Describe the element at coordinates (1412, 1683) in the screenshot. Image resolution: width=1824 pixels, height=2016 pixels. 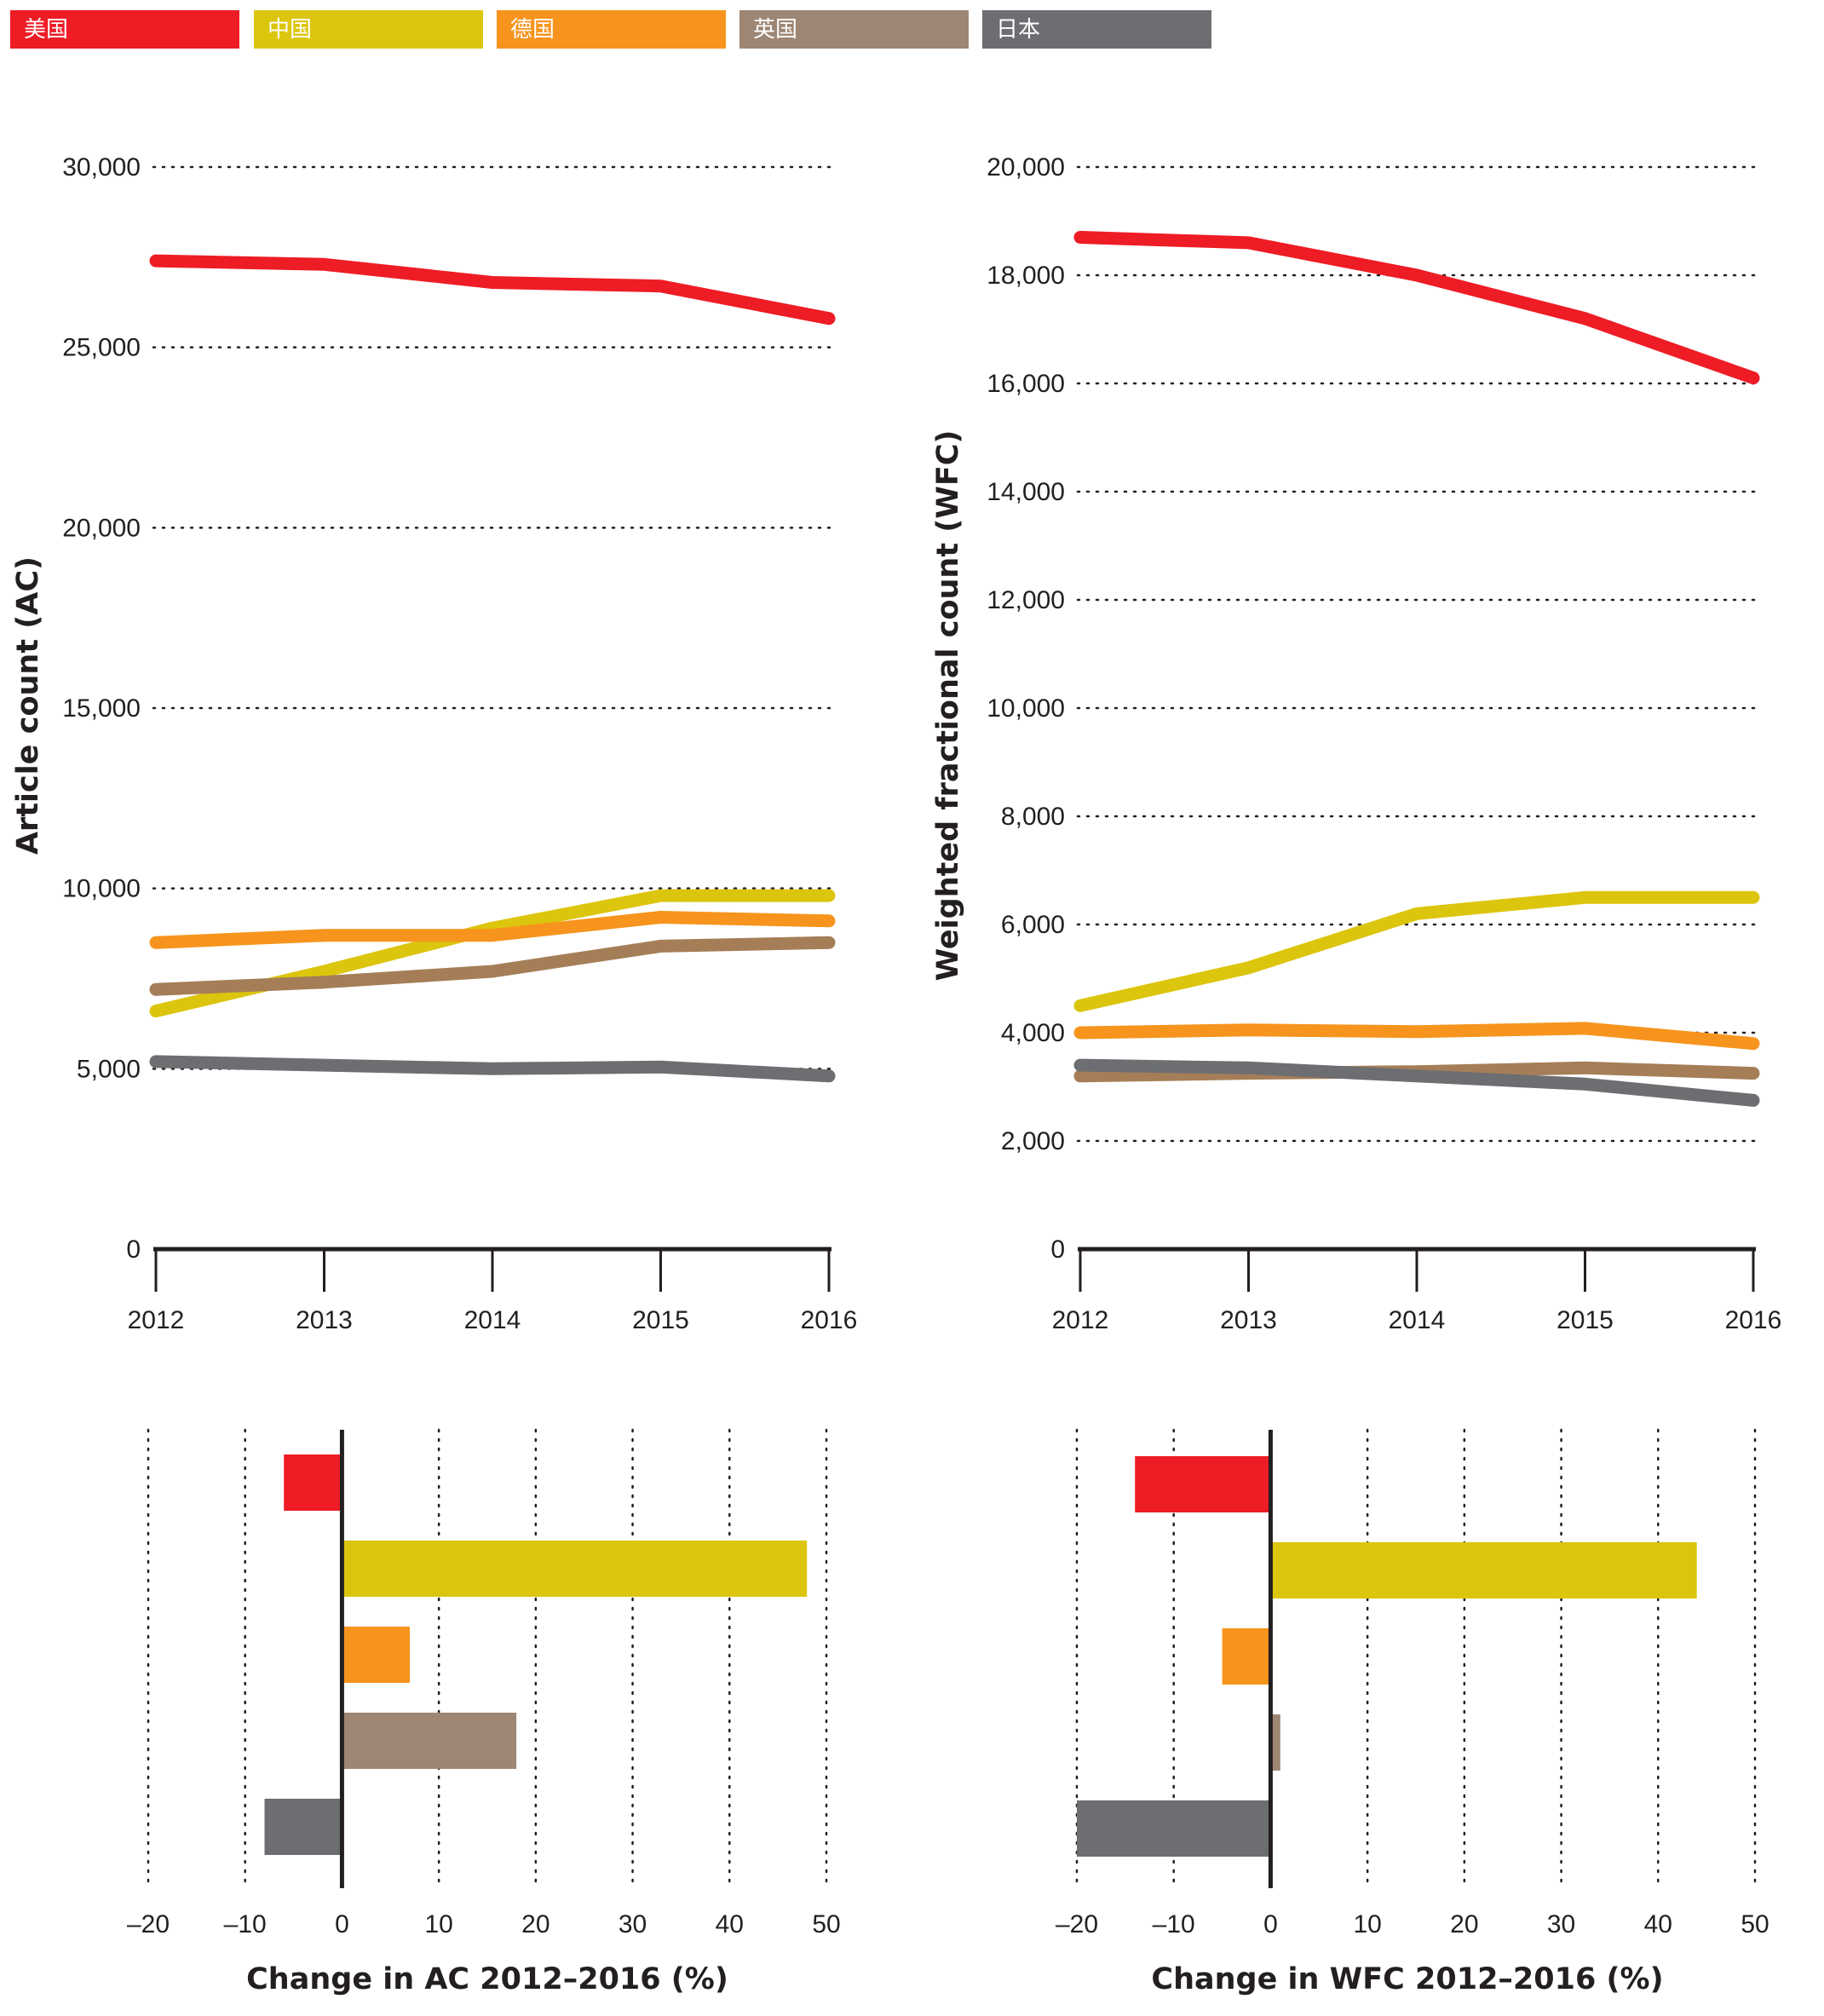
I see `bar-chart-change-wfc: –20 –10 0 10 20 30 40 50` at that location.